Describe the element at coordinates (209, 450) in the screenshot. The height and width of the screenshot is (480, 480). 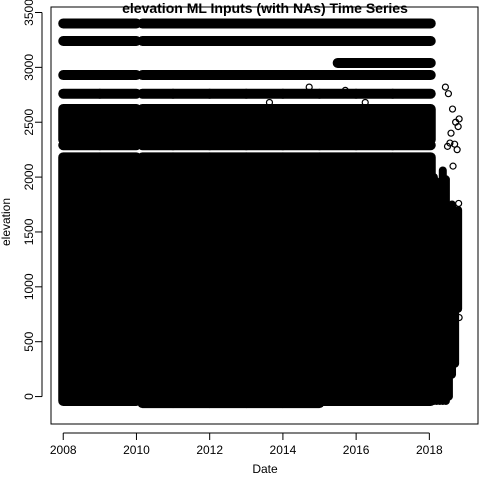
I see `x-tick-label-2012: 2012` at that location.